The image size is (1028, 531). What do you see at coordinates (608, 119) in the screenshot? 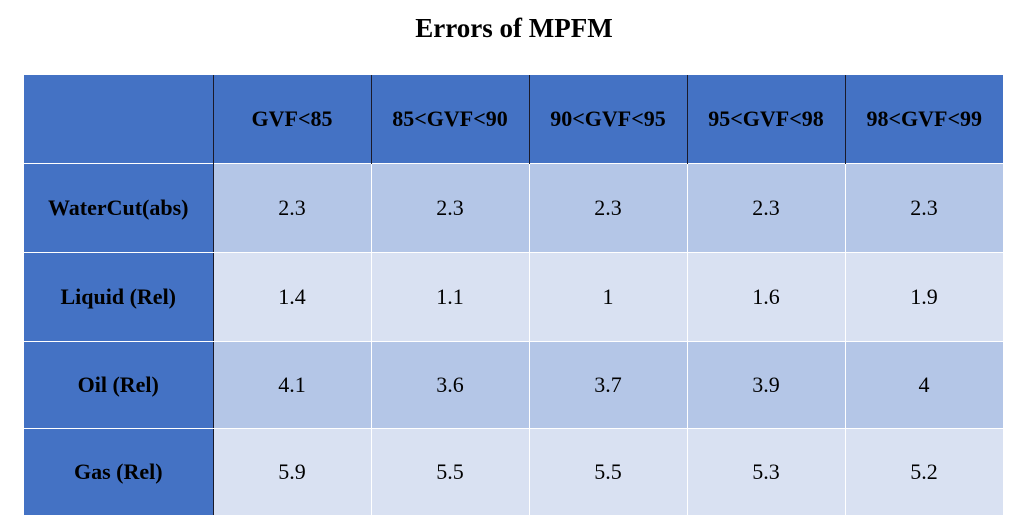
I see `header-cell-gvf-90-95: 90<GVF<95` at bounding box center [608, 119].